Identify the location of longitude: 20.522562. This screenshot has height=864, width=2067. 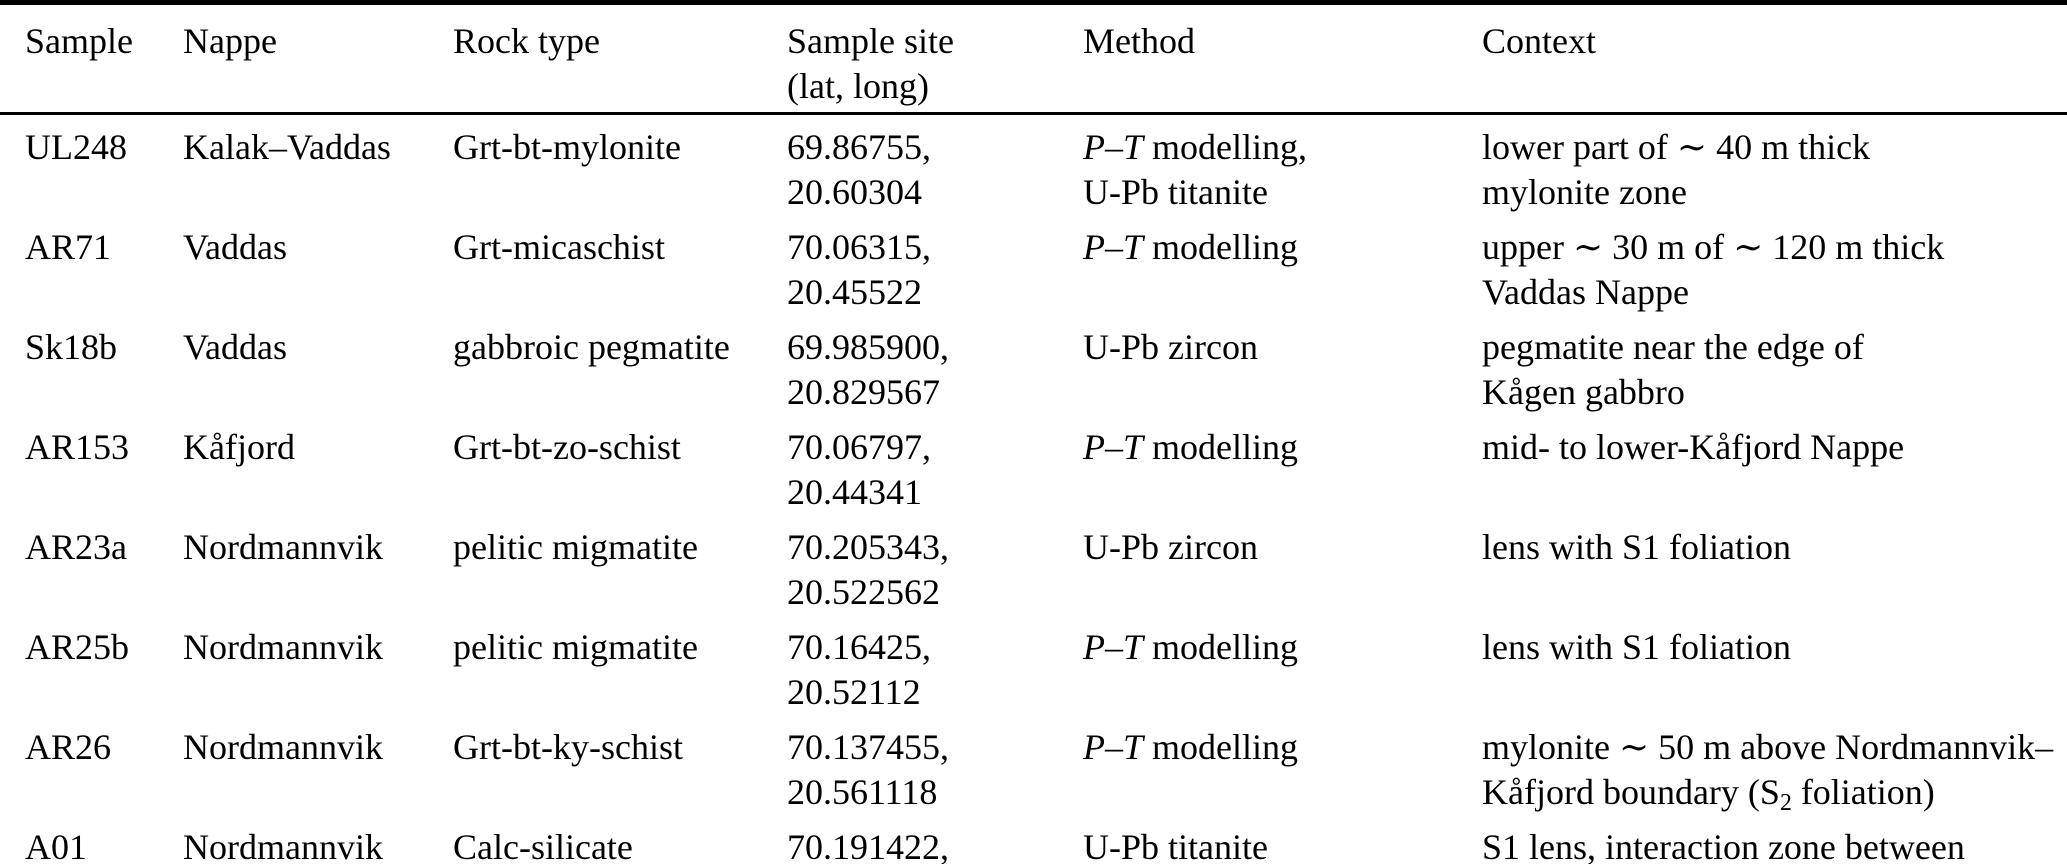
(863, 592).